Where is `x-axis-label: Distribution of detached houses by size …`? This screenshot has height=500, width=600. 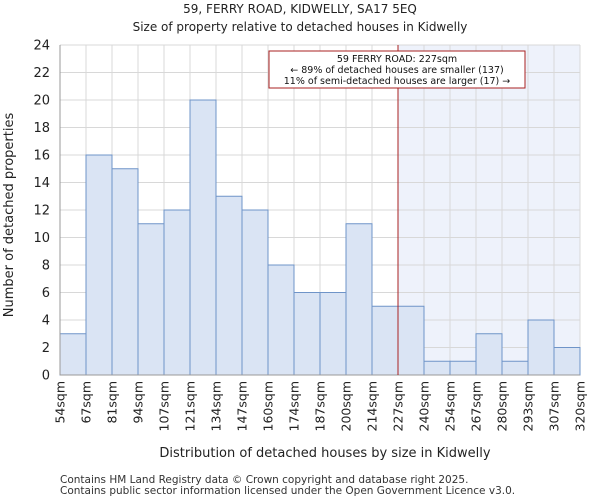
x-axis-label: Distribution of detached houses by size … is located at coordinates (324, 453).